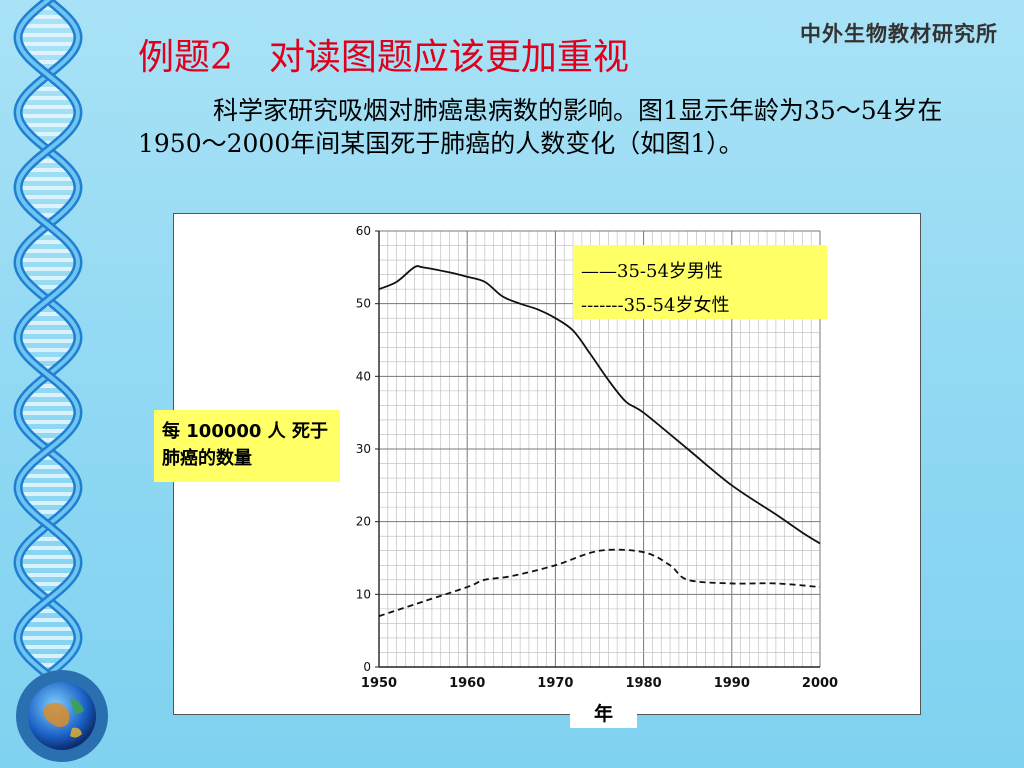 The width and height of the screenshot is (1024, 768). I want to click on x-tick-label: 1990, so click(732, 683).